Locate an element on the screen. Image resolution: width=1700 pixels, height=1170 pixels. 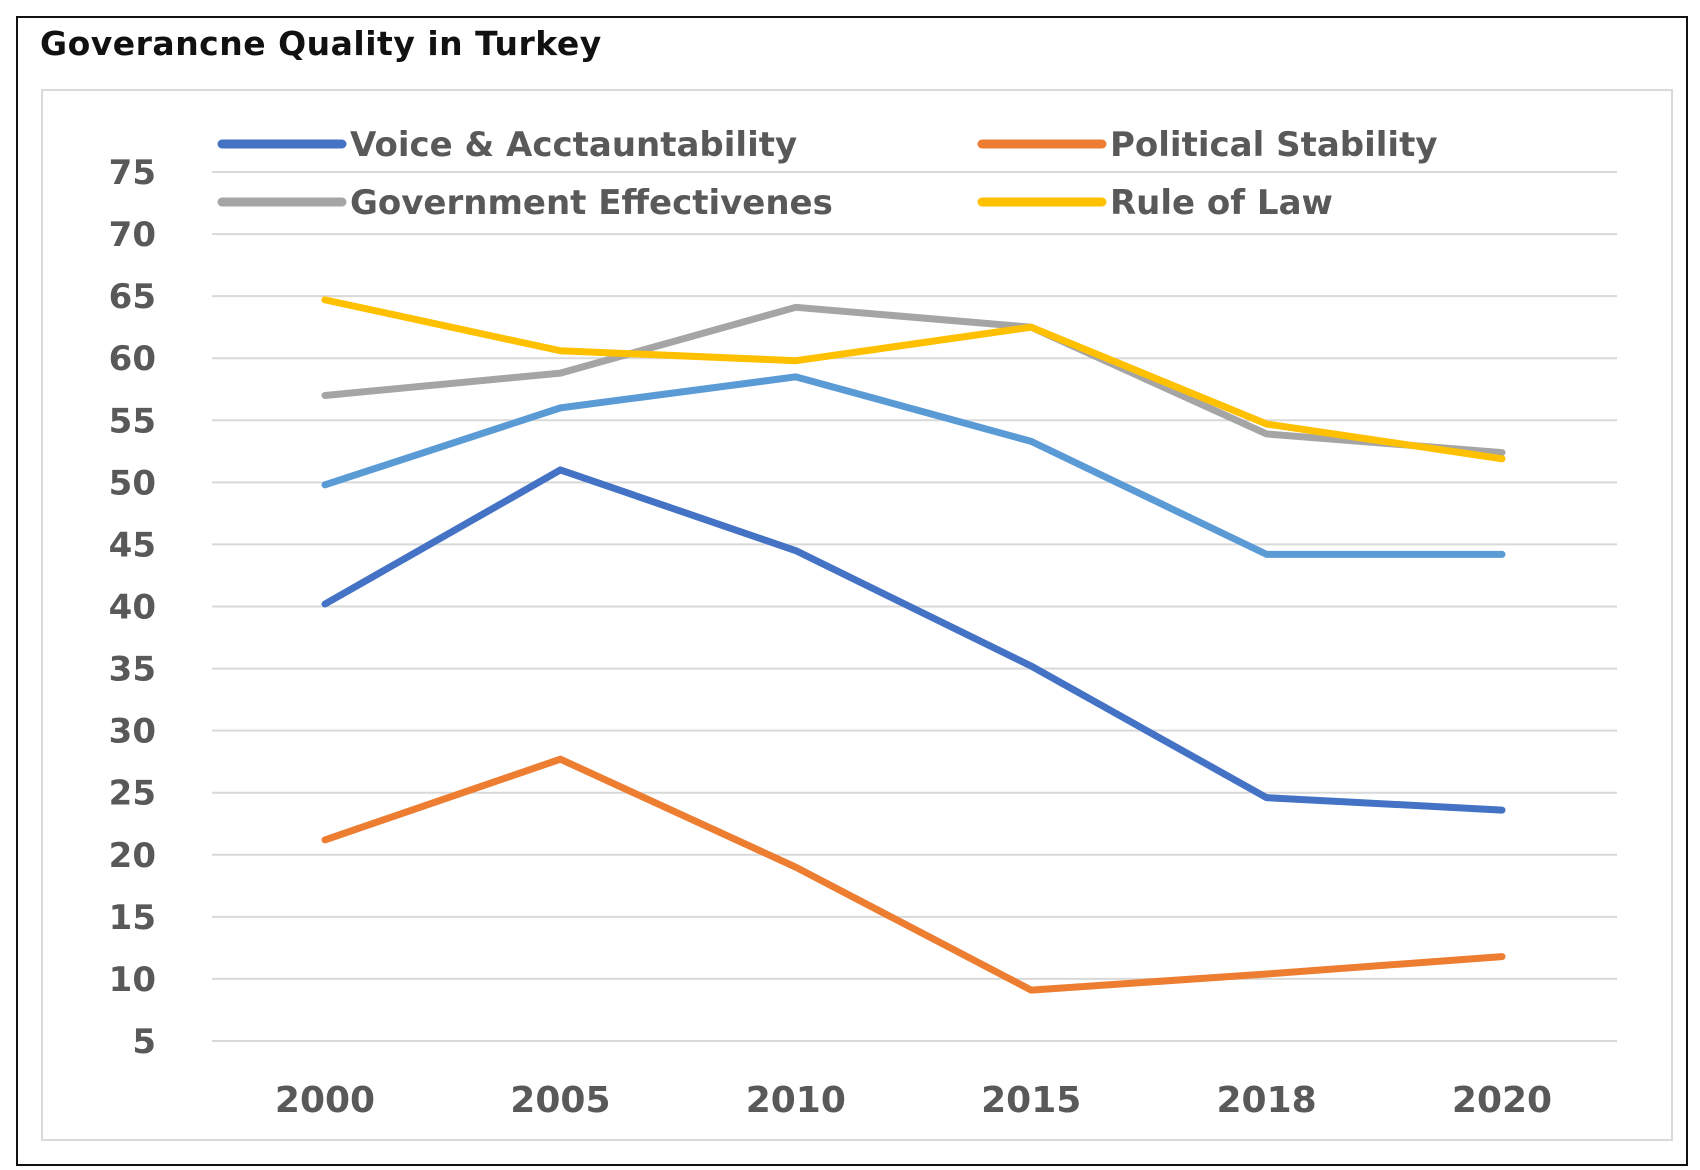
x-tick-label: 2005 is located at coordinates (560, 1100).